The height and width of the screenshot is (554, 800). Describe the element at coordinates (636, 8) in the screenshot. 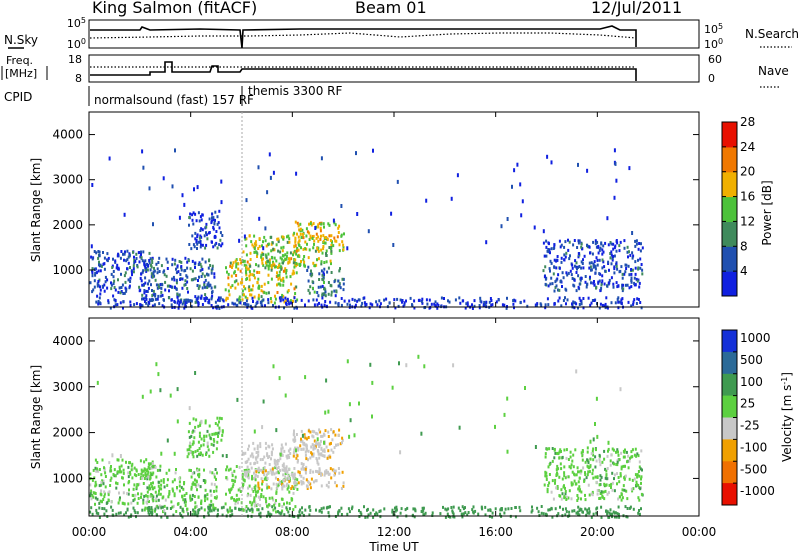

I see `date-title: 12/Jul/2011` at that location.